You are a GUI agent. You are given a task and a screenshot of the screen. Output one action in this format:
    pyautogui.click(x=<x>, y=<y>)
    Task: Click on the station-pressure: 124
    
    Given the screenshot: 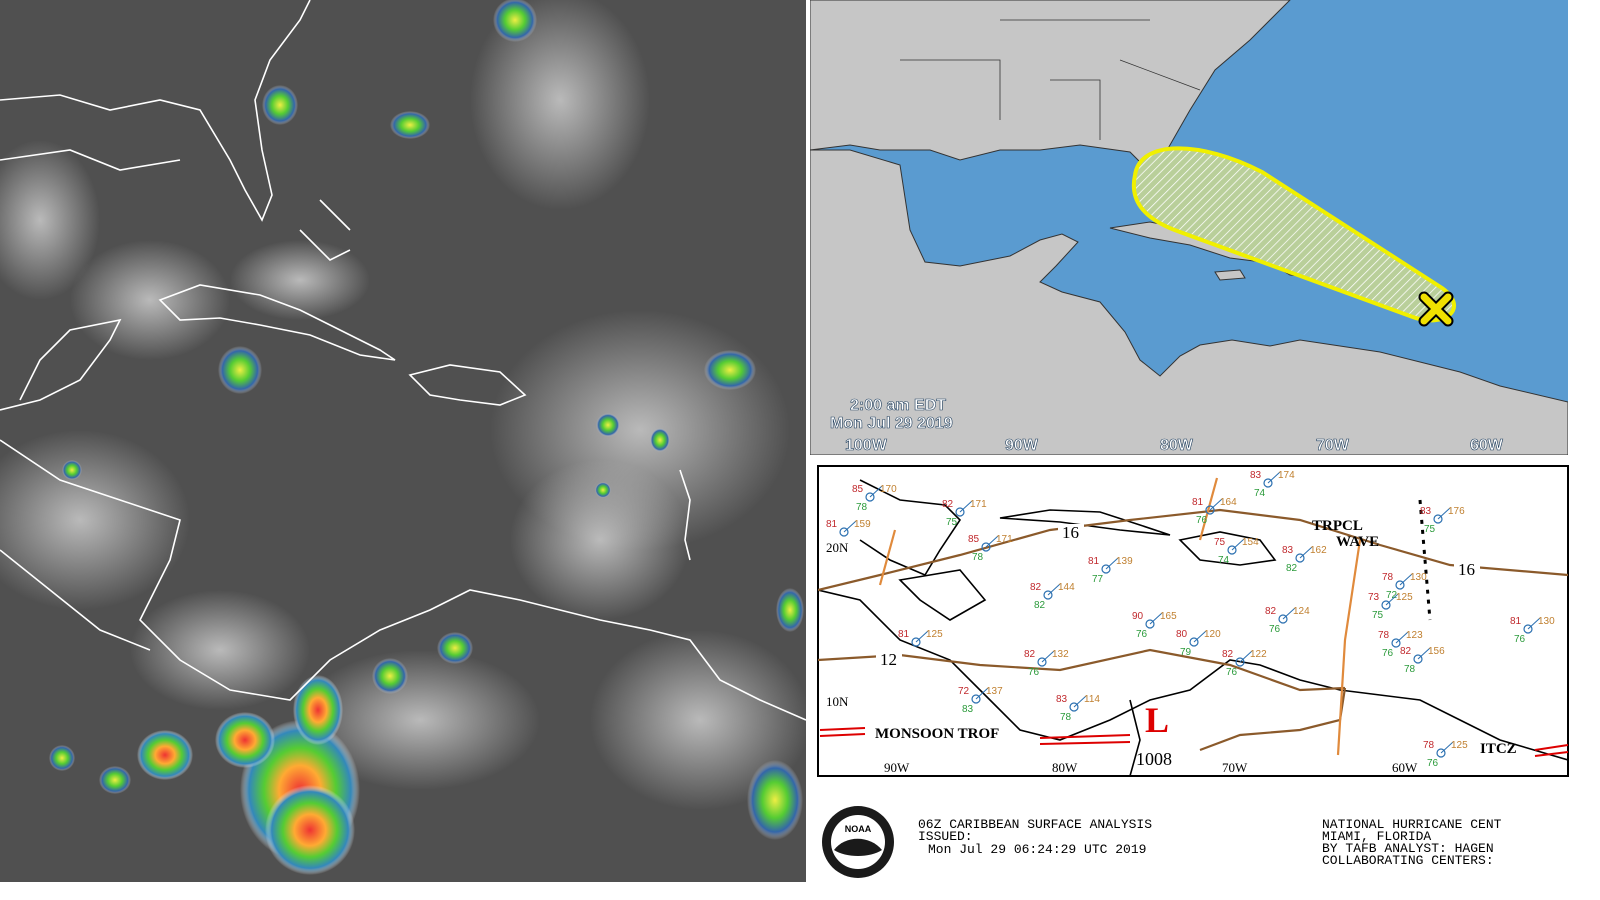 What is the action you would take?
    pyautogui.click(x=1301, y=611)
    